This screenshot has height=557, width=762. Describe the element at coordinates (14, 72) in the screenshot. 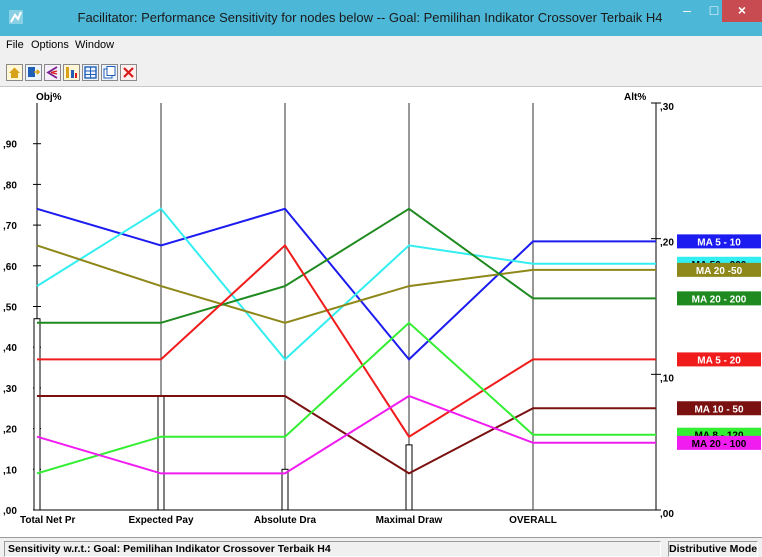

I see `home-icon` at that location.